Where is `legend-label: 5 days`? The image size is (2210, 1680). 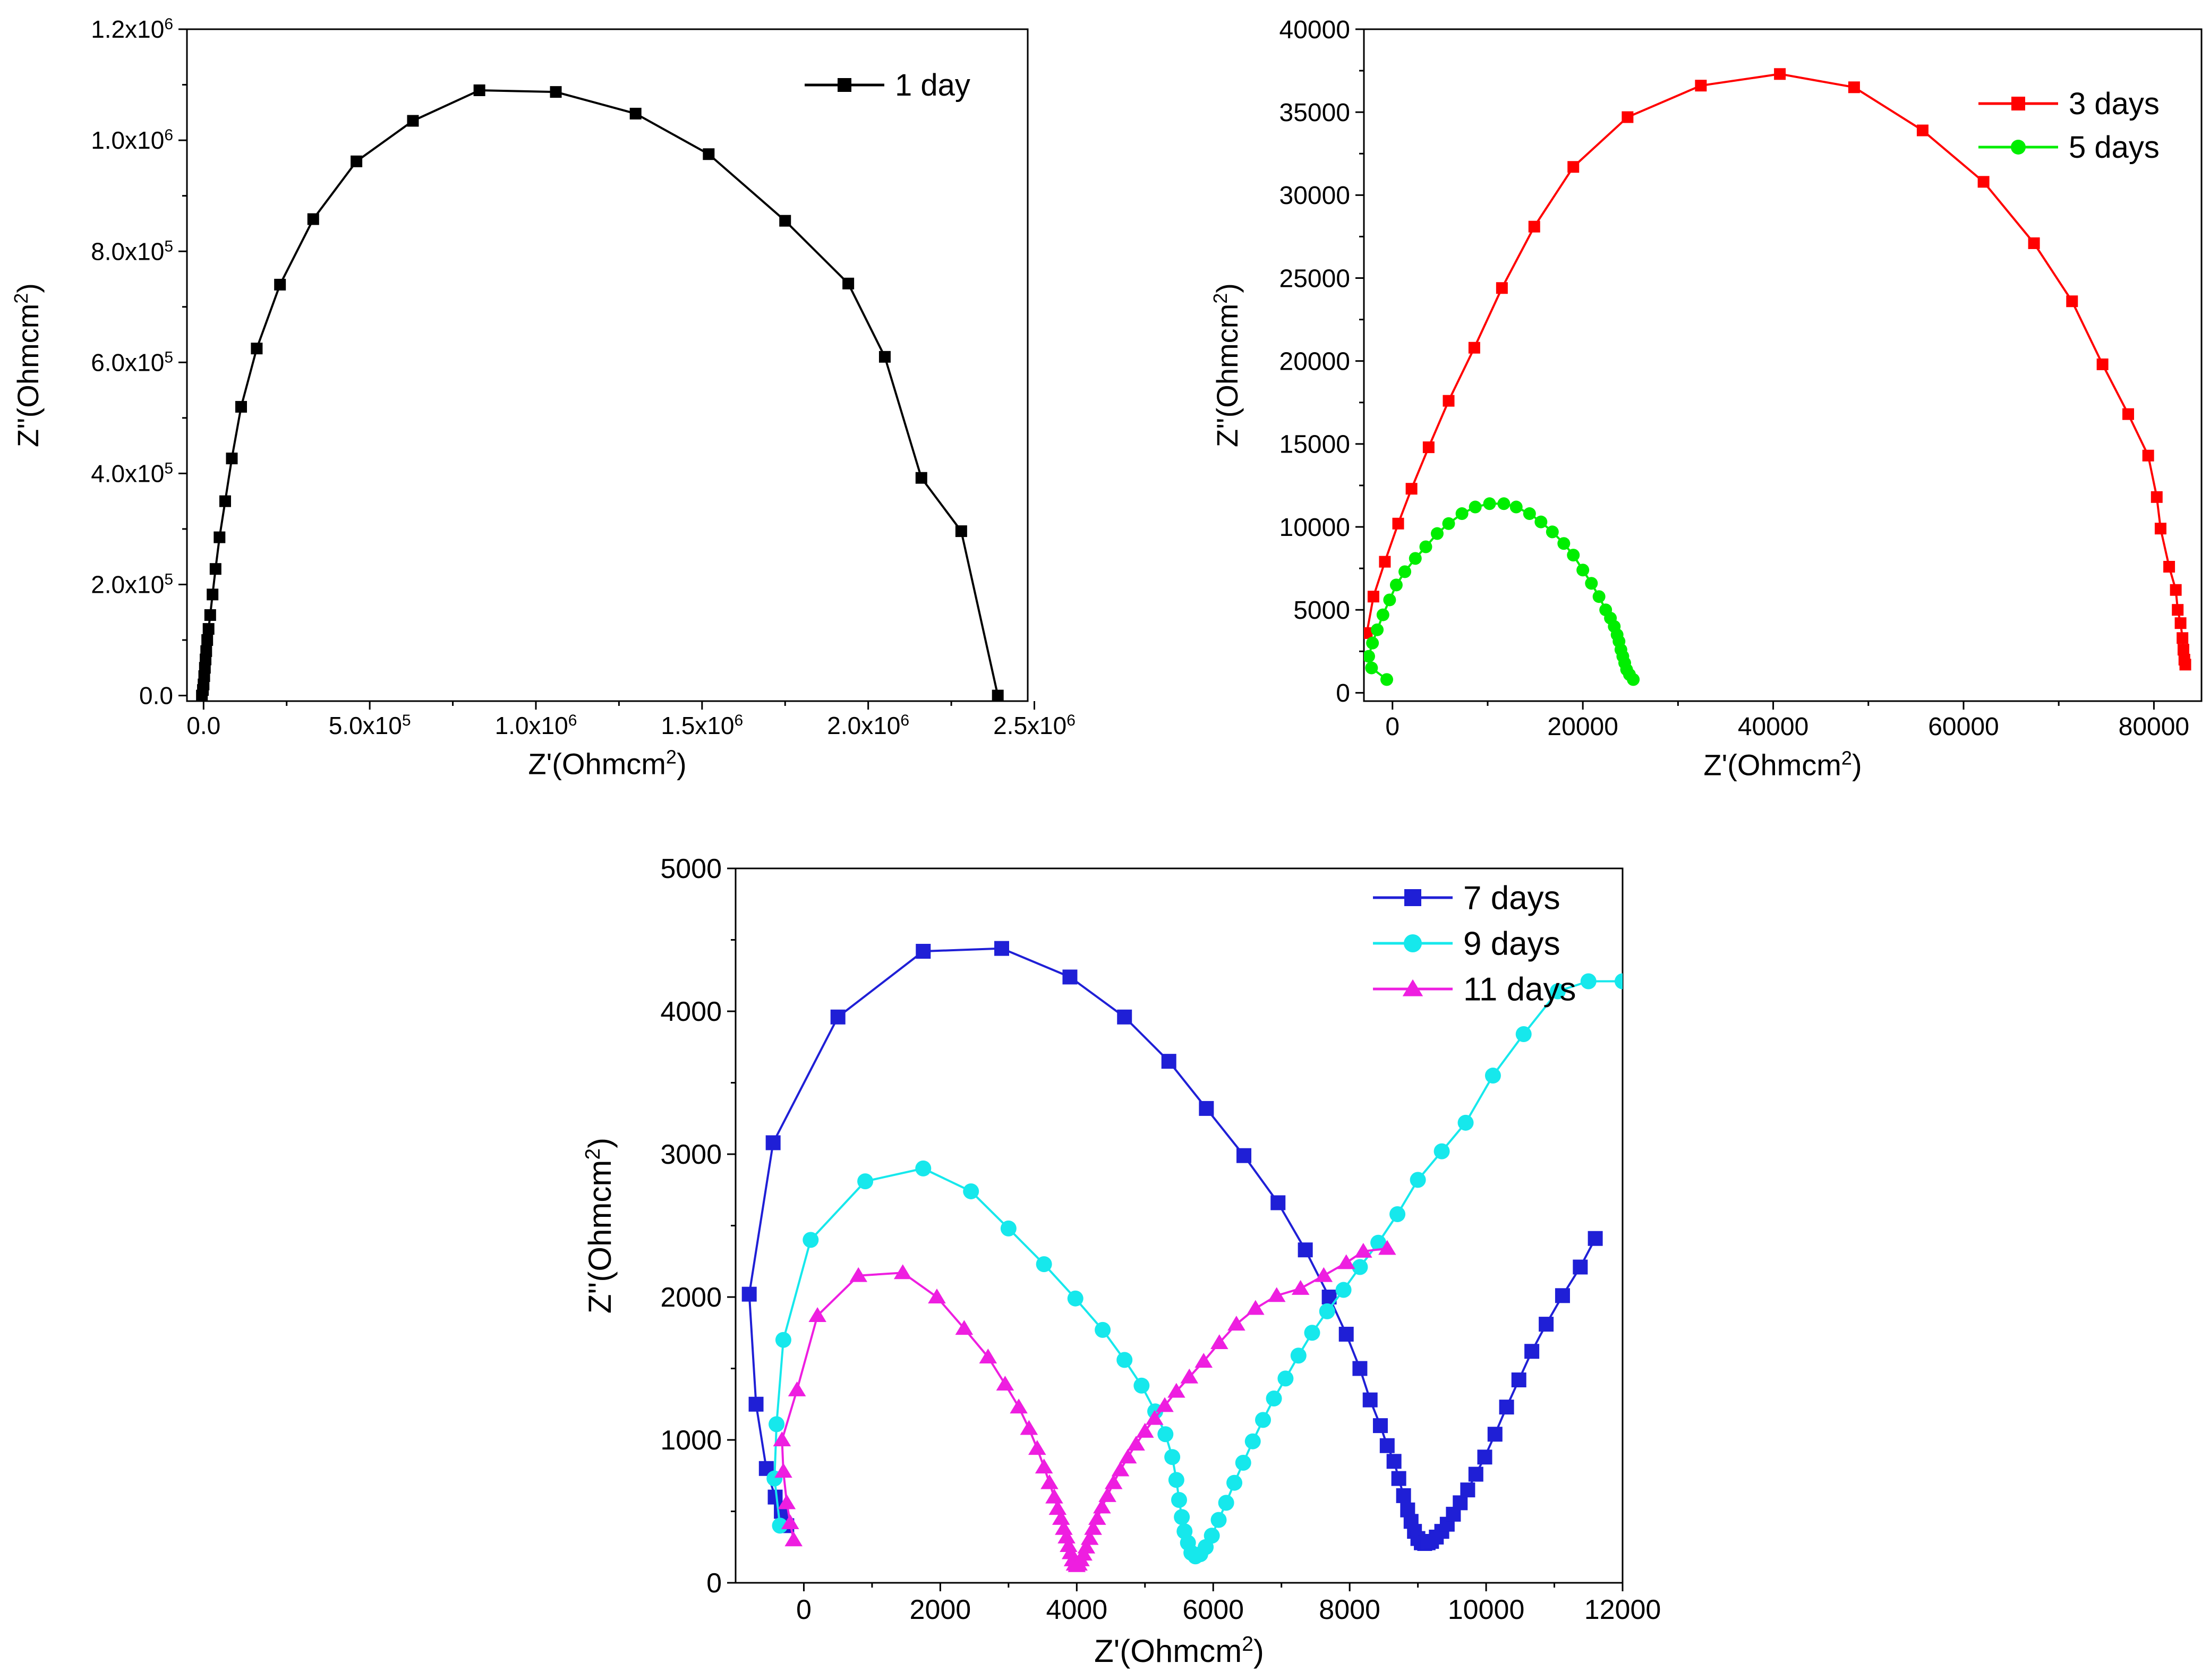 legend-label: 5 days is located at coordinates (2114, 147).